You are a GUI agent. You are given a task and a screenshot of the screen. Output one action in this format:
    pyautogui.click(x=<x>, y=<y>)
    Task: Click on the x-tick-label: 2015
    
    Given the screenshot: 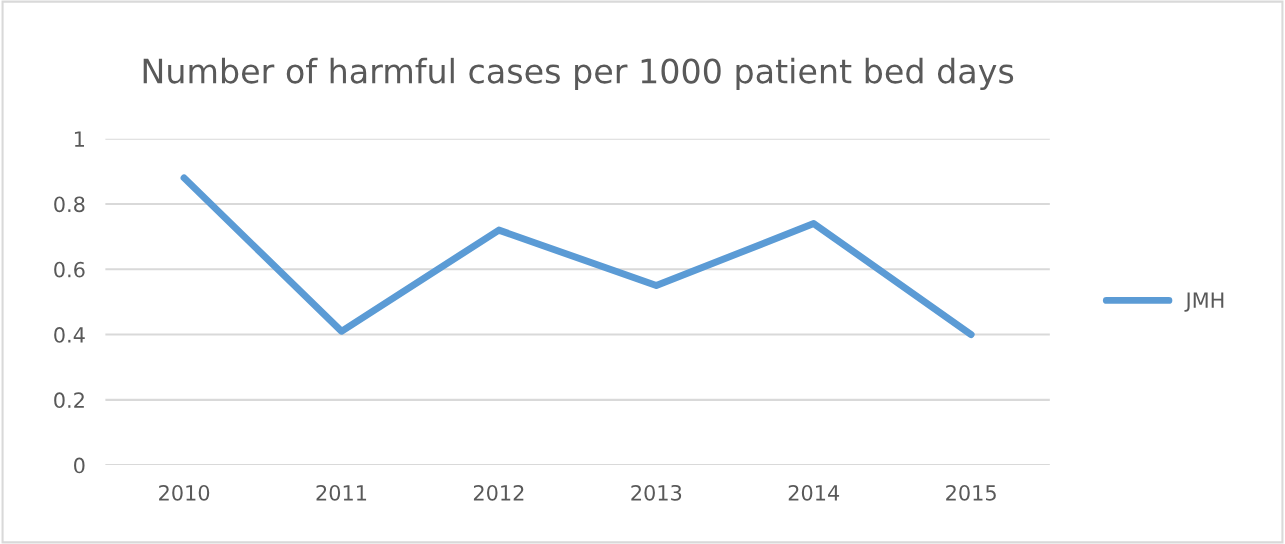 What is the action you would take?
    pyautogui.click(x=971, y=492)
    